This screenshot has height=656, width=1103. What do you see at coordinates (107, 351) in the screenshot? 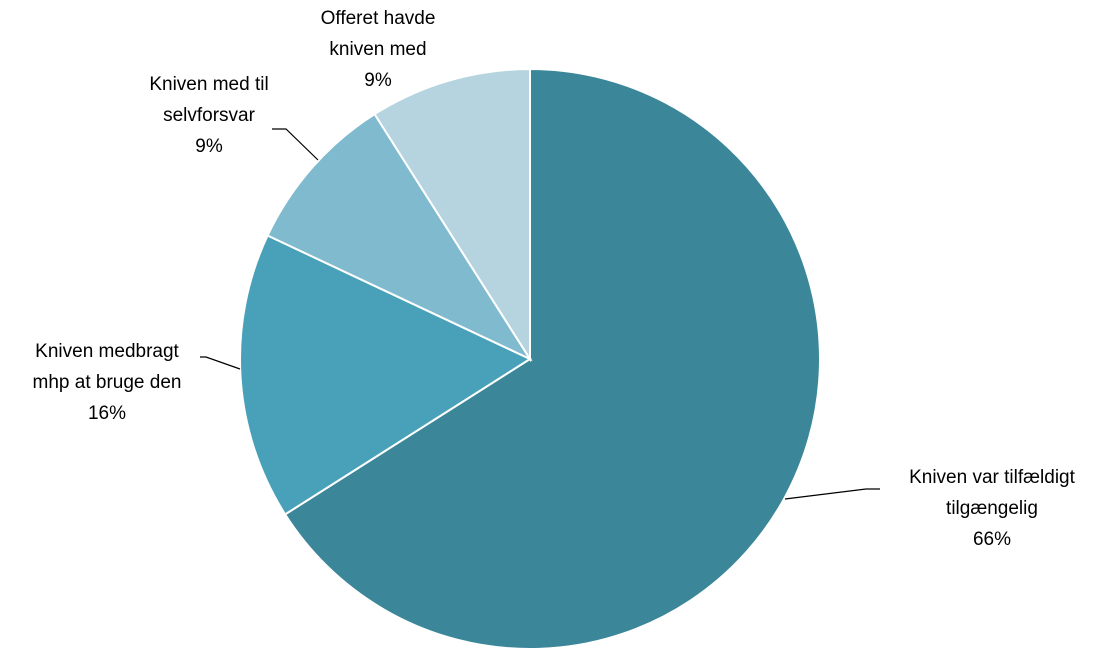
I see `slice-category-label: Kniven medbragt` at bounding box center [107, 351].